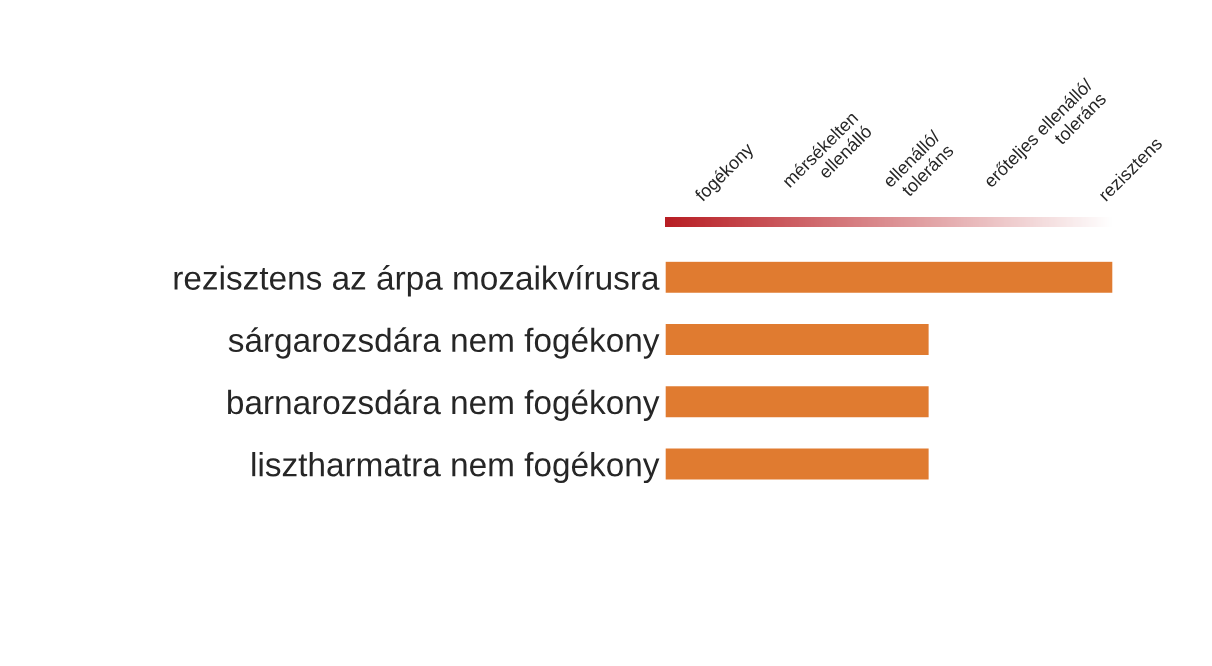 This screenshot has width=1212, height=666. I want to click on y-tick-label: lisztharmatra nem fogékony, so click(456, 467).